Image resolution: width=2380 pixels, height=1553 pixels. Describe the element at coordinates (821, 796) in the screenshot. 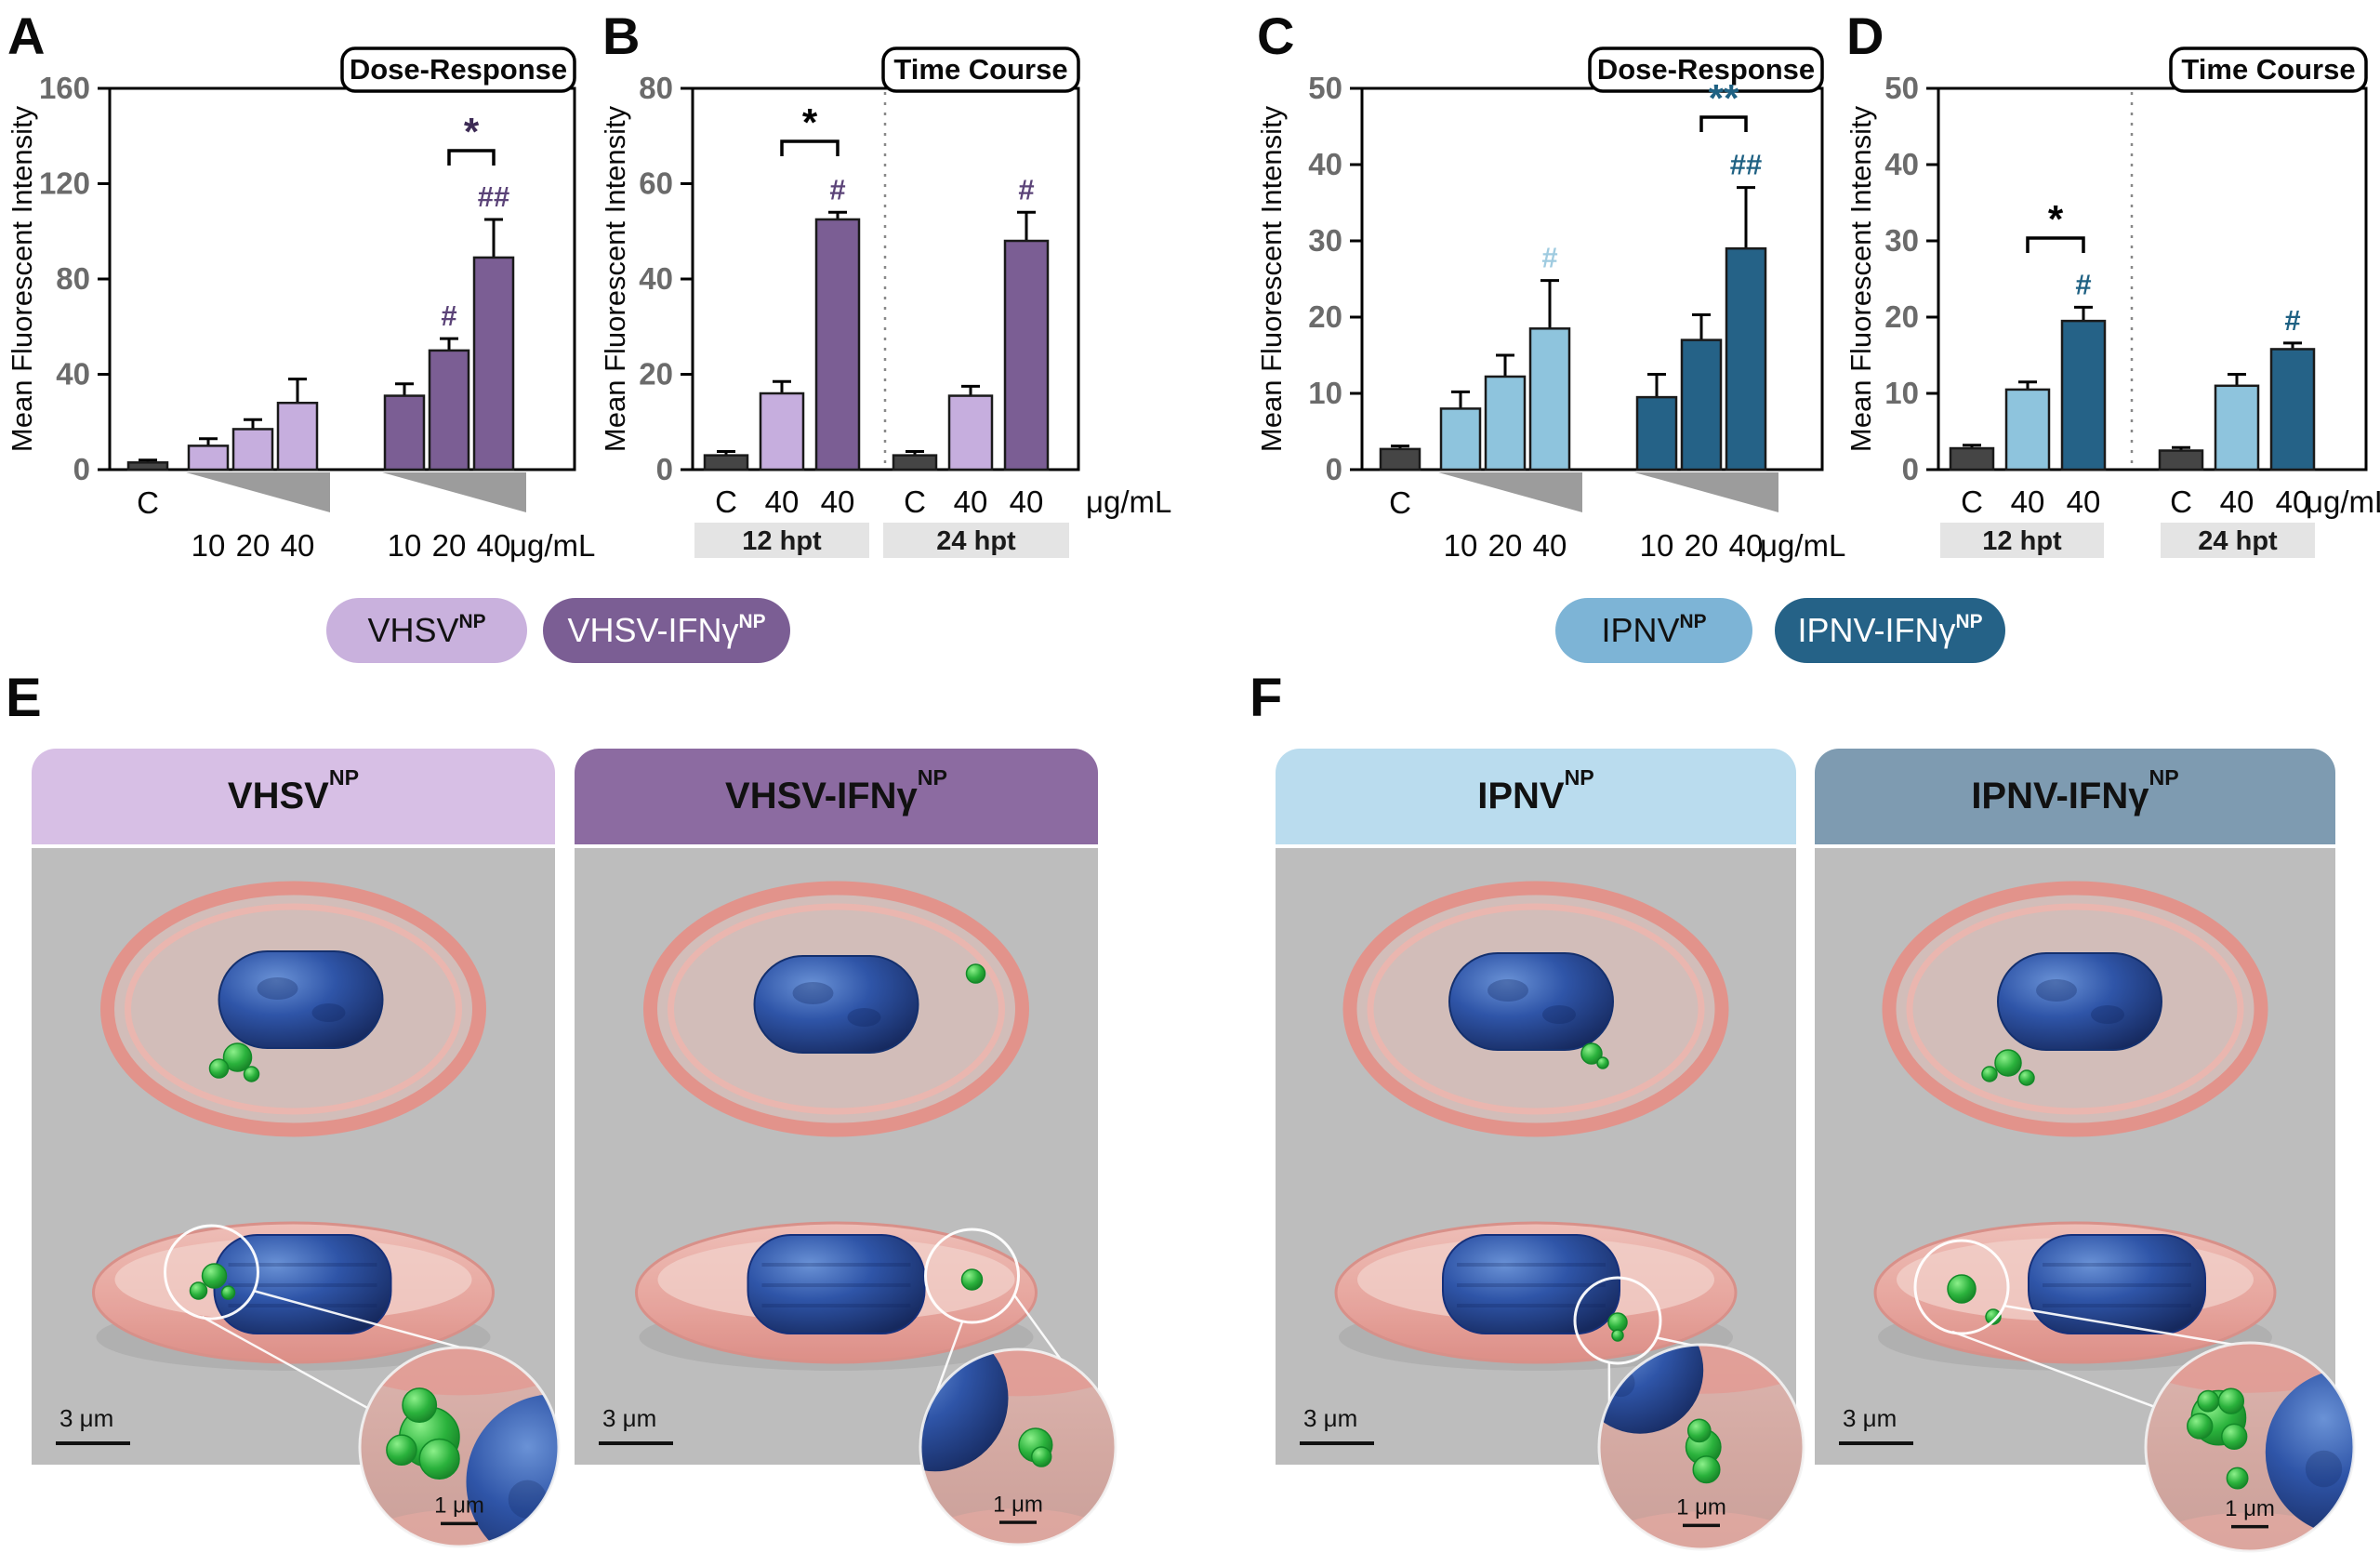

I see `card-title: VHSV-IFNγ` at that location.